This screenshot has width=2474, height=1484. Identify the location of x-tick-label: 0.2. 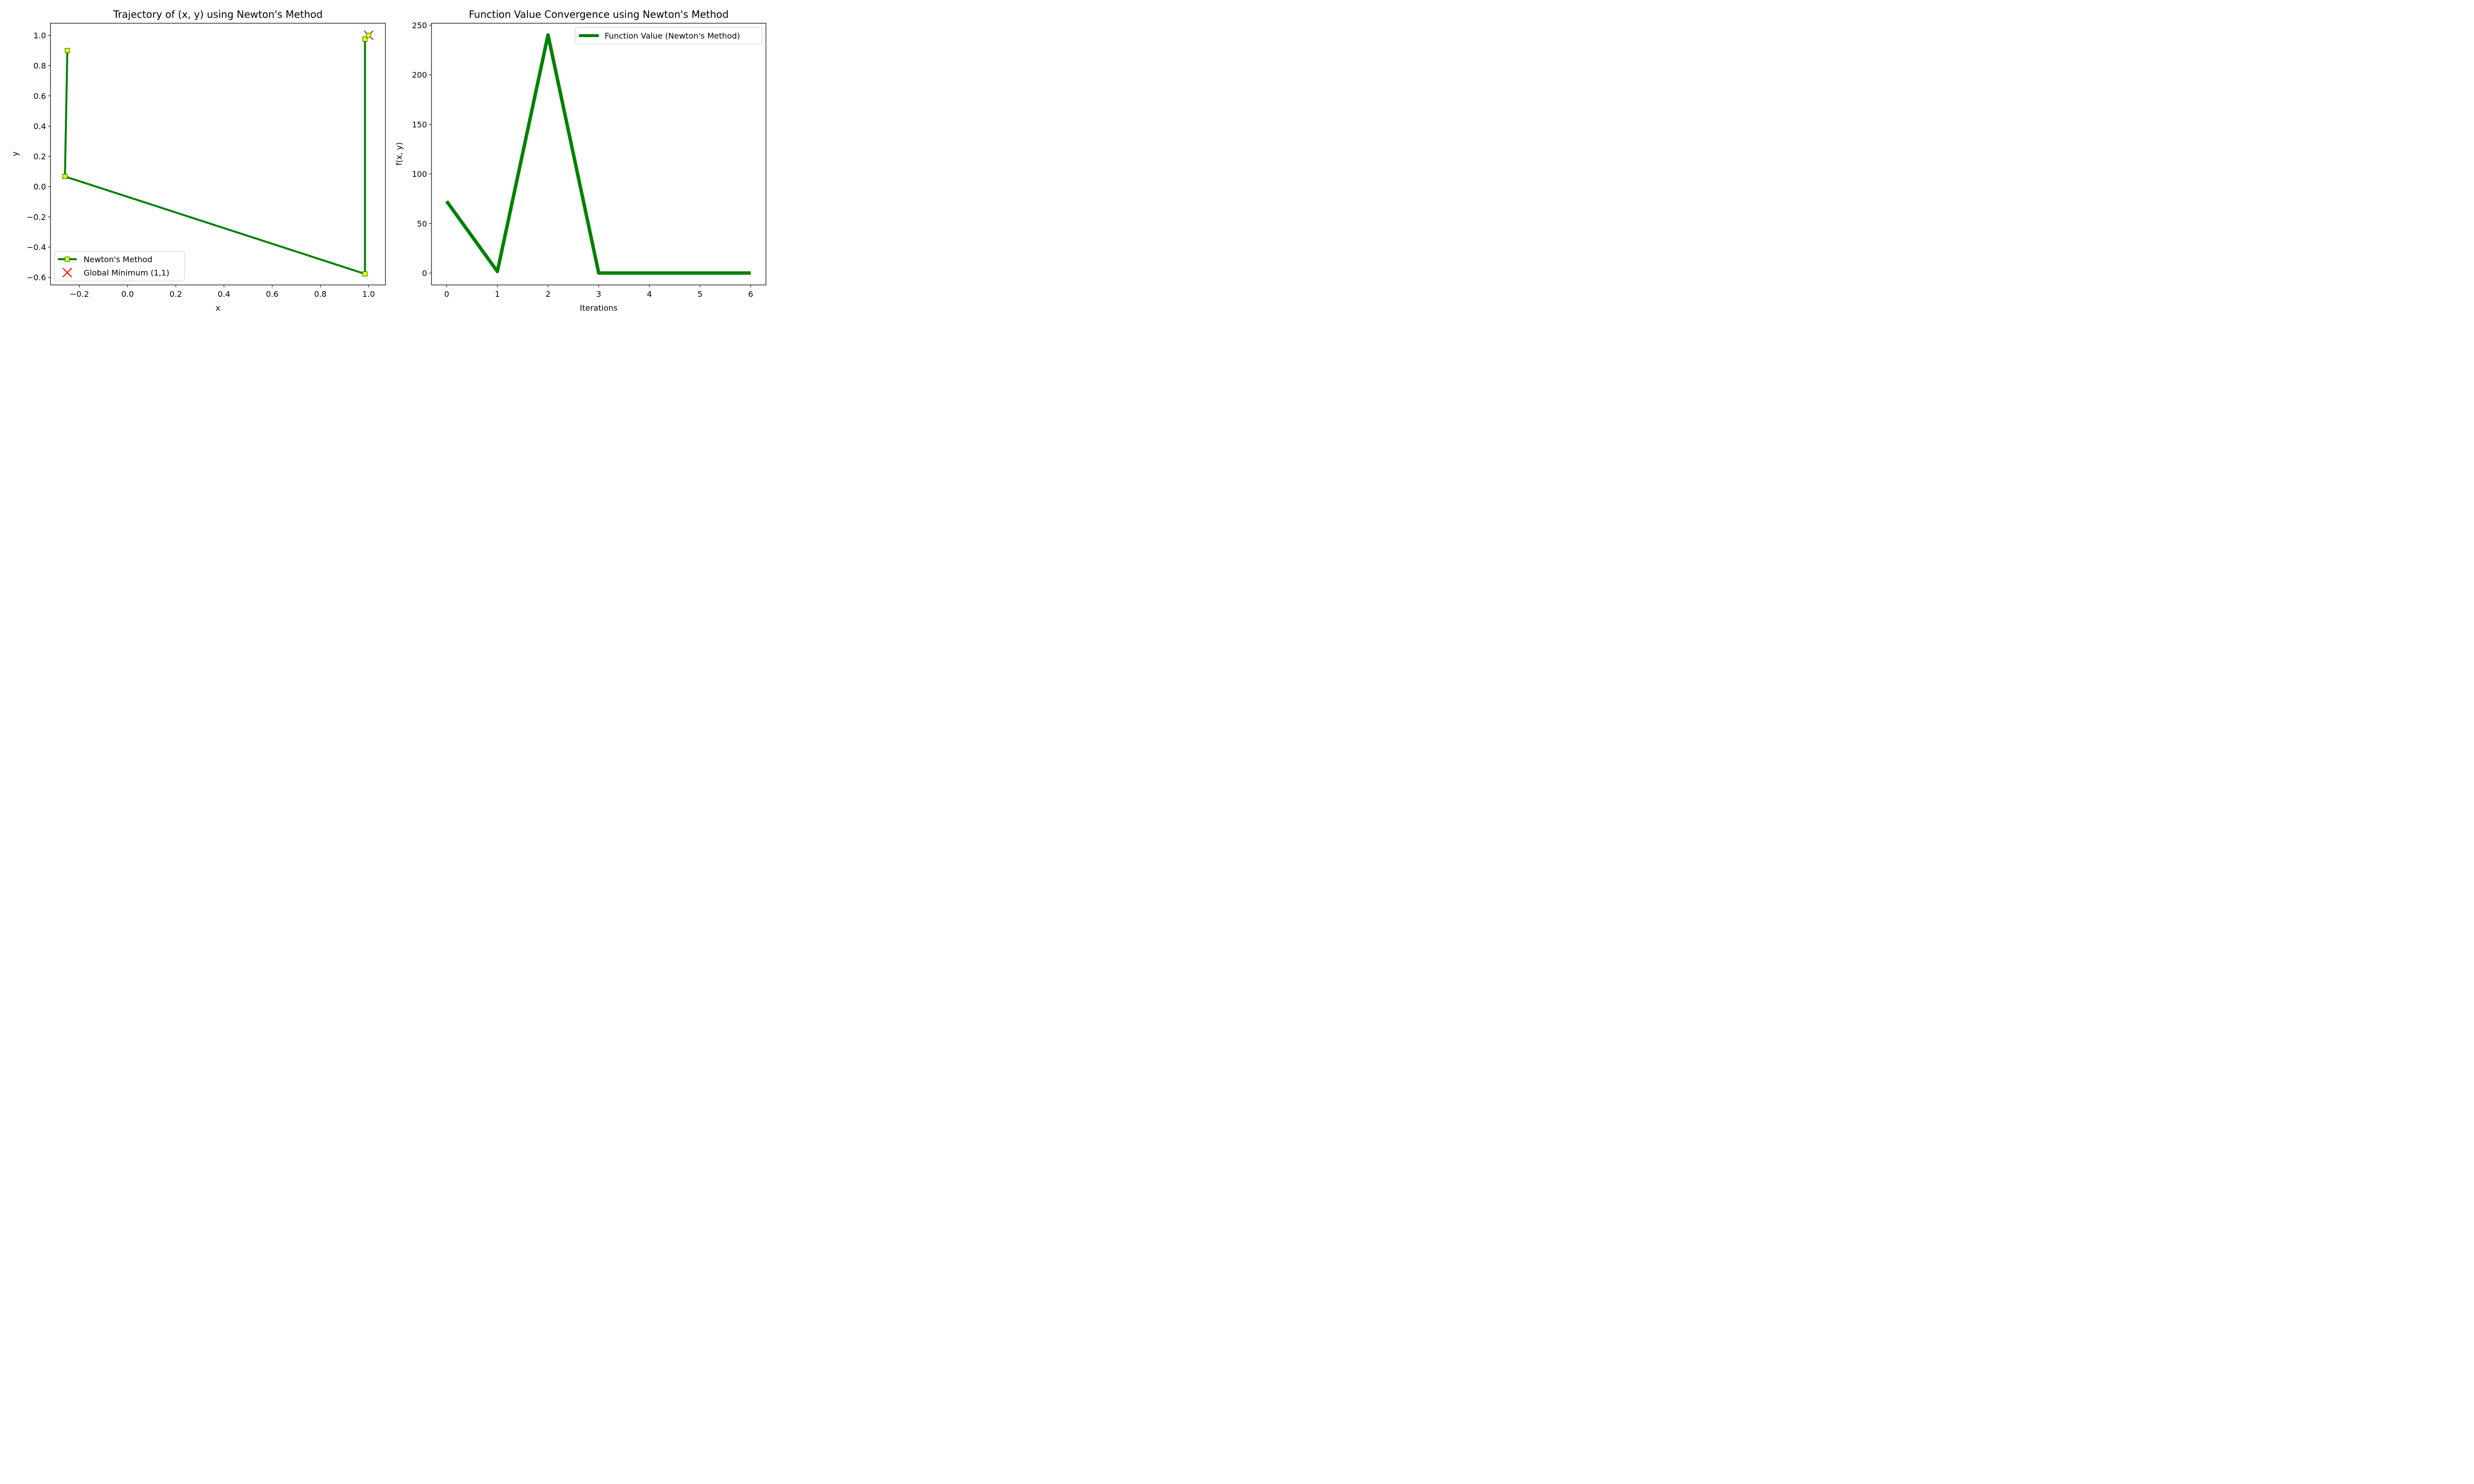
(176, 294).